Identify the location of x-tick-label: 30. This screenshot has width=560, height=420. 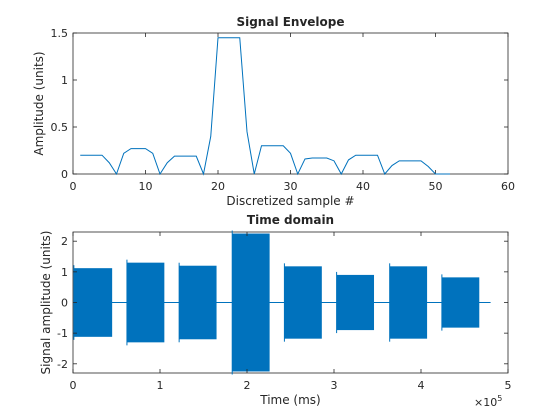
(291, 186).